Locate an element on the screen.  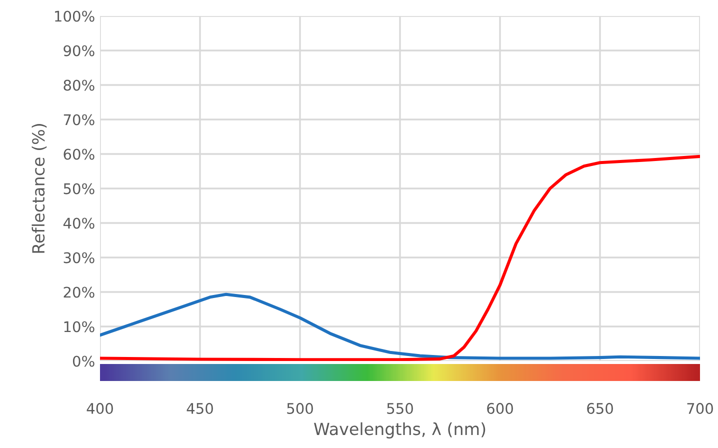
x-tick-label: 400 is located at coordinates (99, 408).